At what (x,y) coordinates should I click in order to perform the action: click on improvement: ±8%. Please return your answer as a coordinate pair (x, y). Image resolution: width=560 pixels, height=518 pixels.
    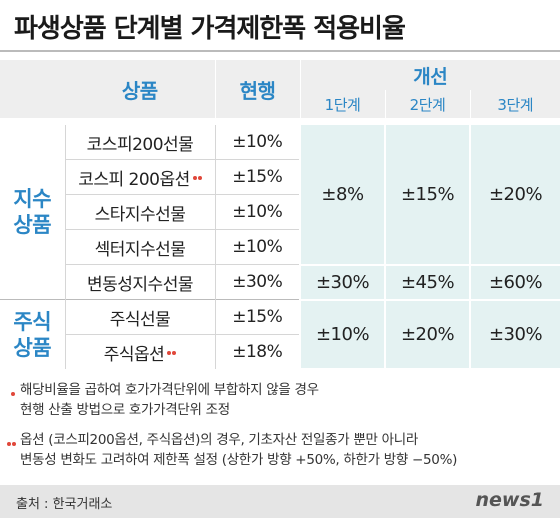
    Looking at the image, I should click on (342, 195).